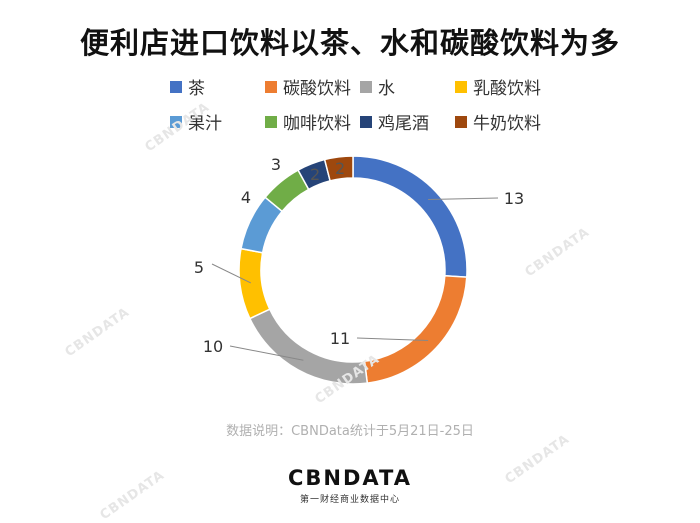 This screenshot has height=523, width=700. Describe the element at coordinates (407, 86) in the screenshot. I see `legend-item: 水` at that location.